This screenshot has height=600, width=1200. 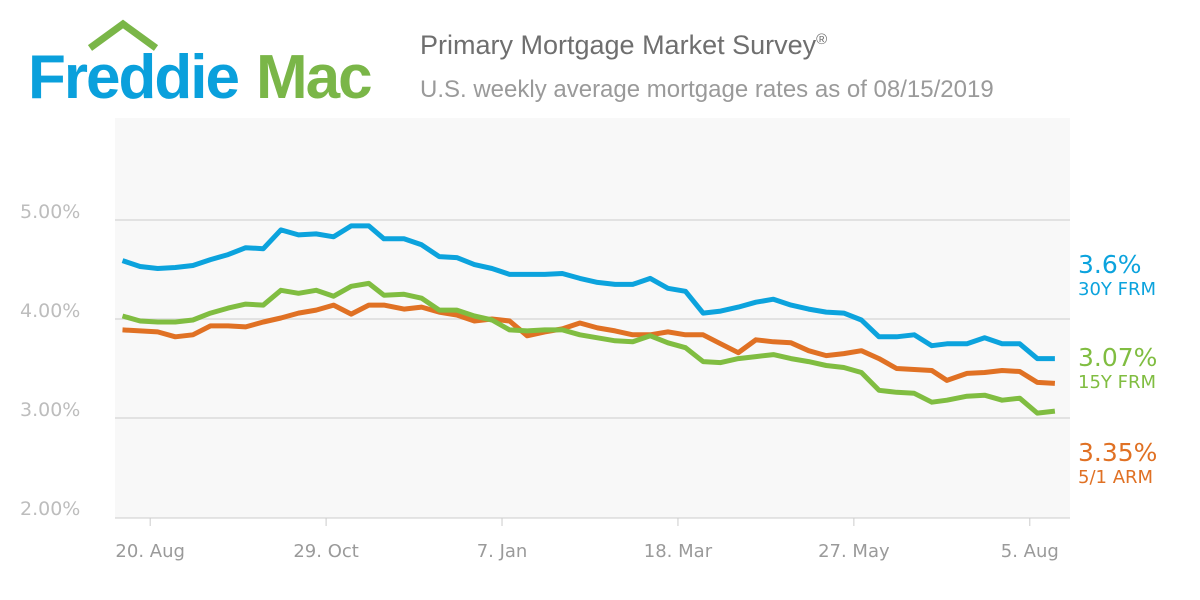 What do you see at coordinates (313, 75) in the screenshot?
I see `logo-mac: Mac` at bounding box center [313, 75].